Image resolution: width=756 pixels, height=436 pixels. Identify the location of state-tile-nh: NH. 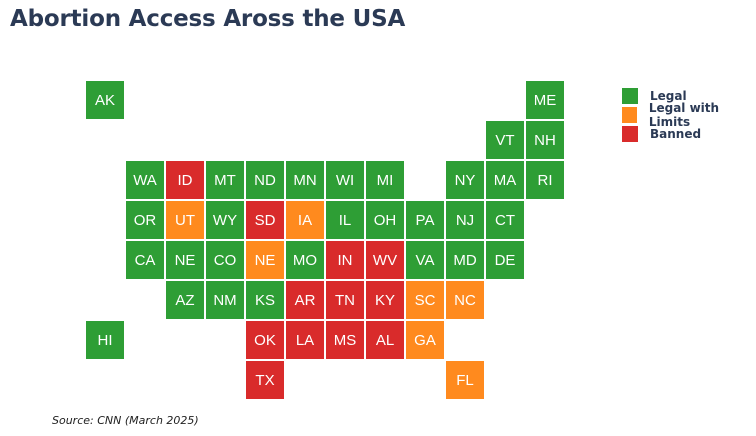
(545, 140).